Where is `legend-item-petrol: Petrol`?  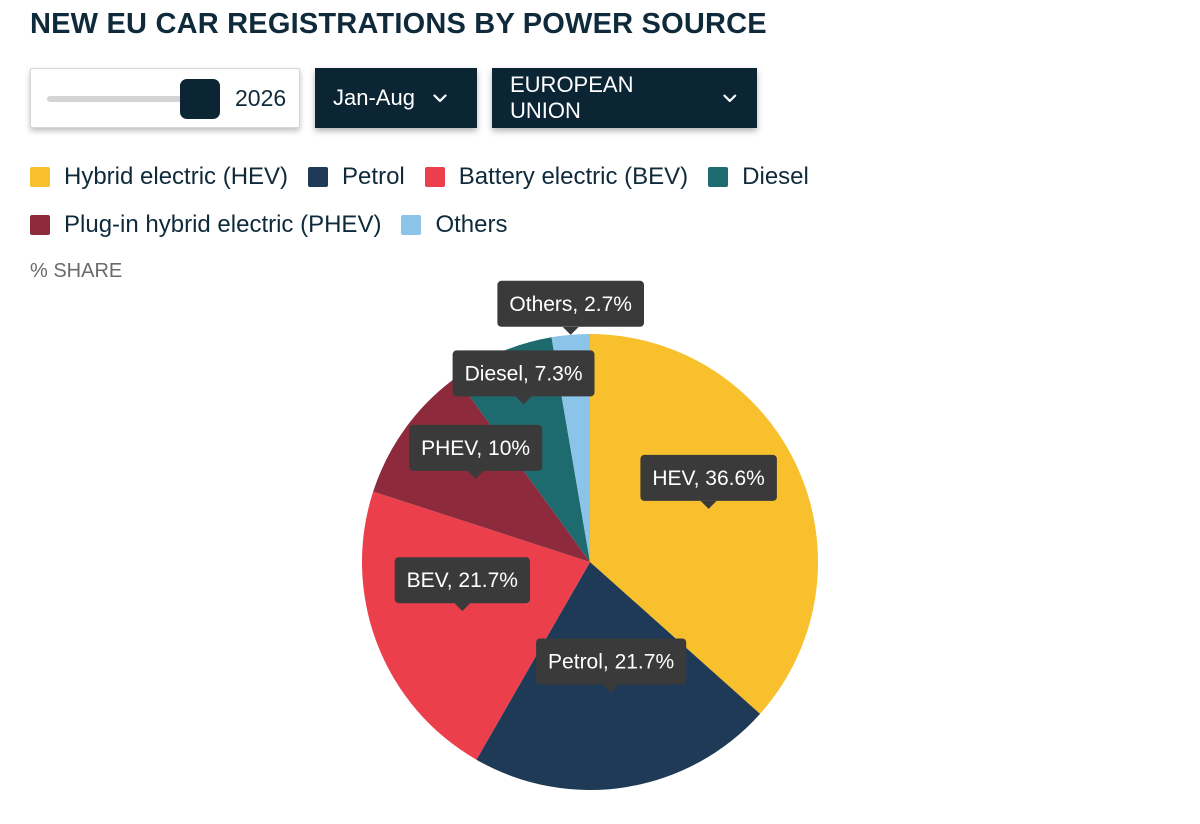 legend-item-petrol: Petrol is located at coordinates (356, 177).